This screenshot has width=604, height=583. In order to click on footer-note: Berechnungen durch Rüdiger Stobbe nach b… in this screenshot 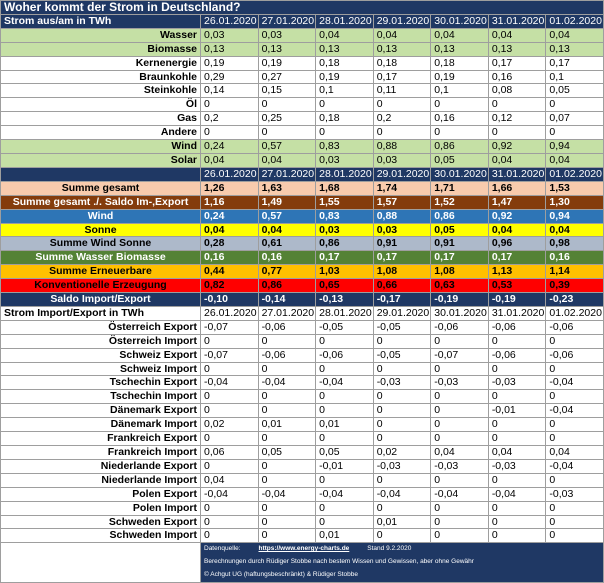, I will do `click(339, 562)`.